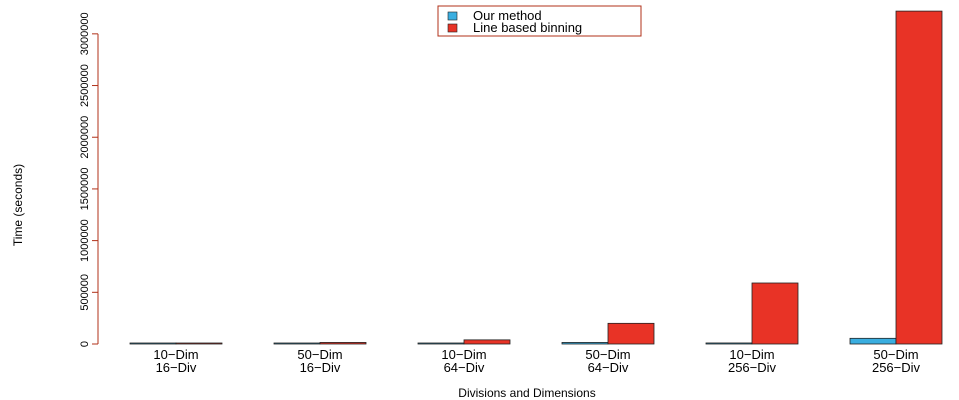 The image size is (959, 400). Describe the element at coordinates (85, 189) in the screenshot. I see `y-tick-label: 1500000` at that location.